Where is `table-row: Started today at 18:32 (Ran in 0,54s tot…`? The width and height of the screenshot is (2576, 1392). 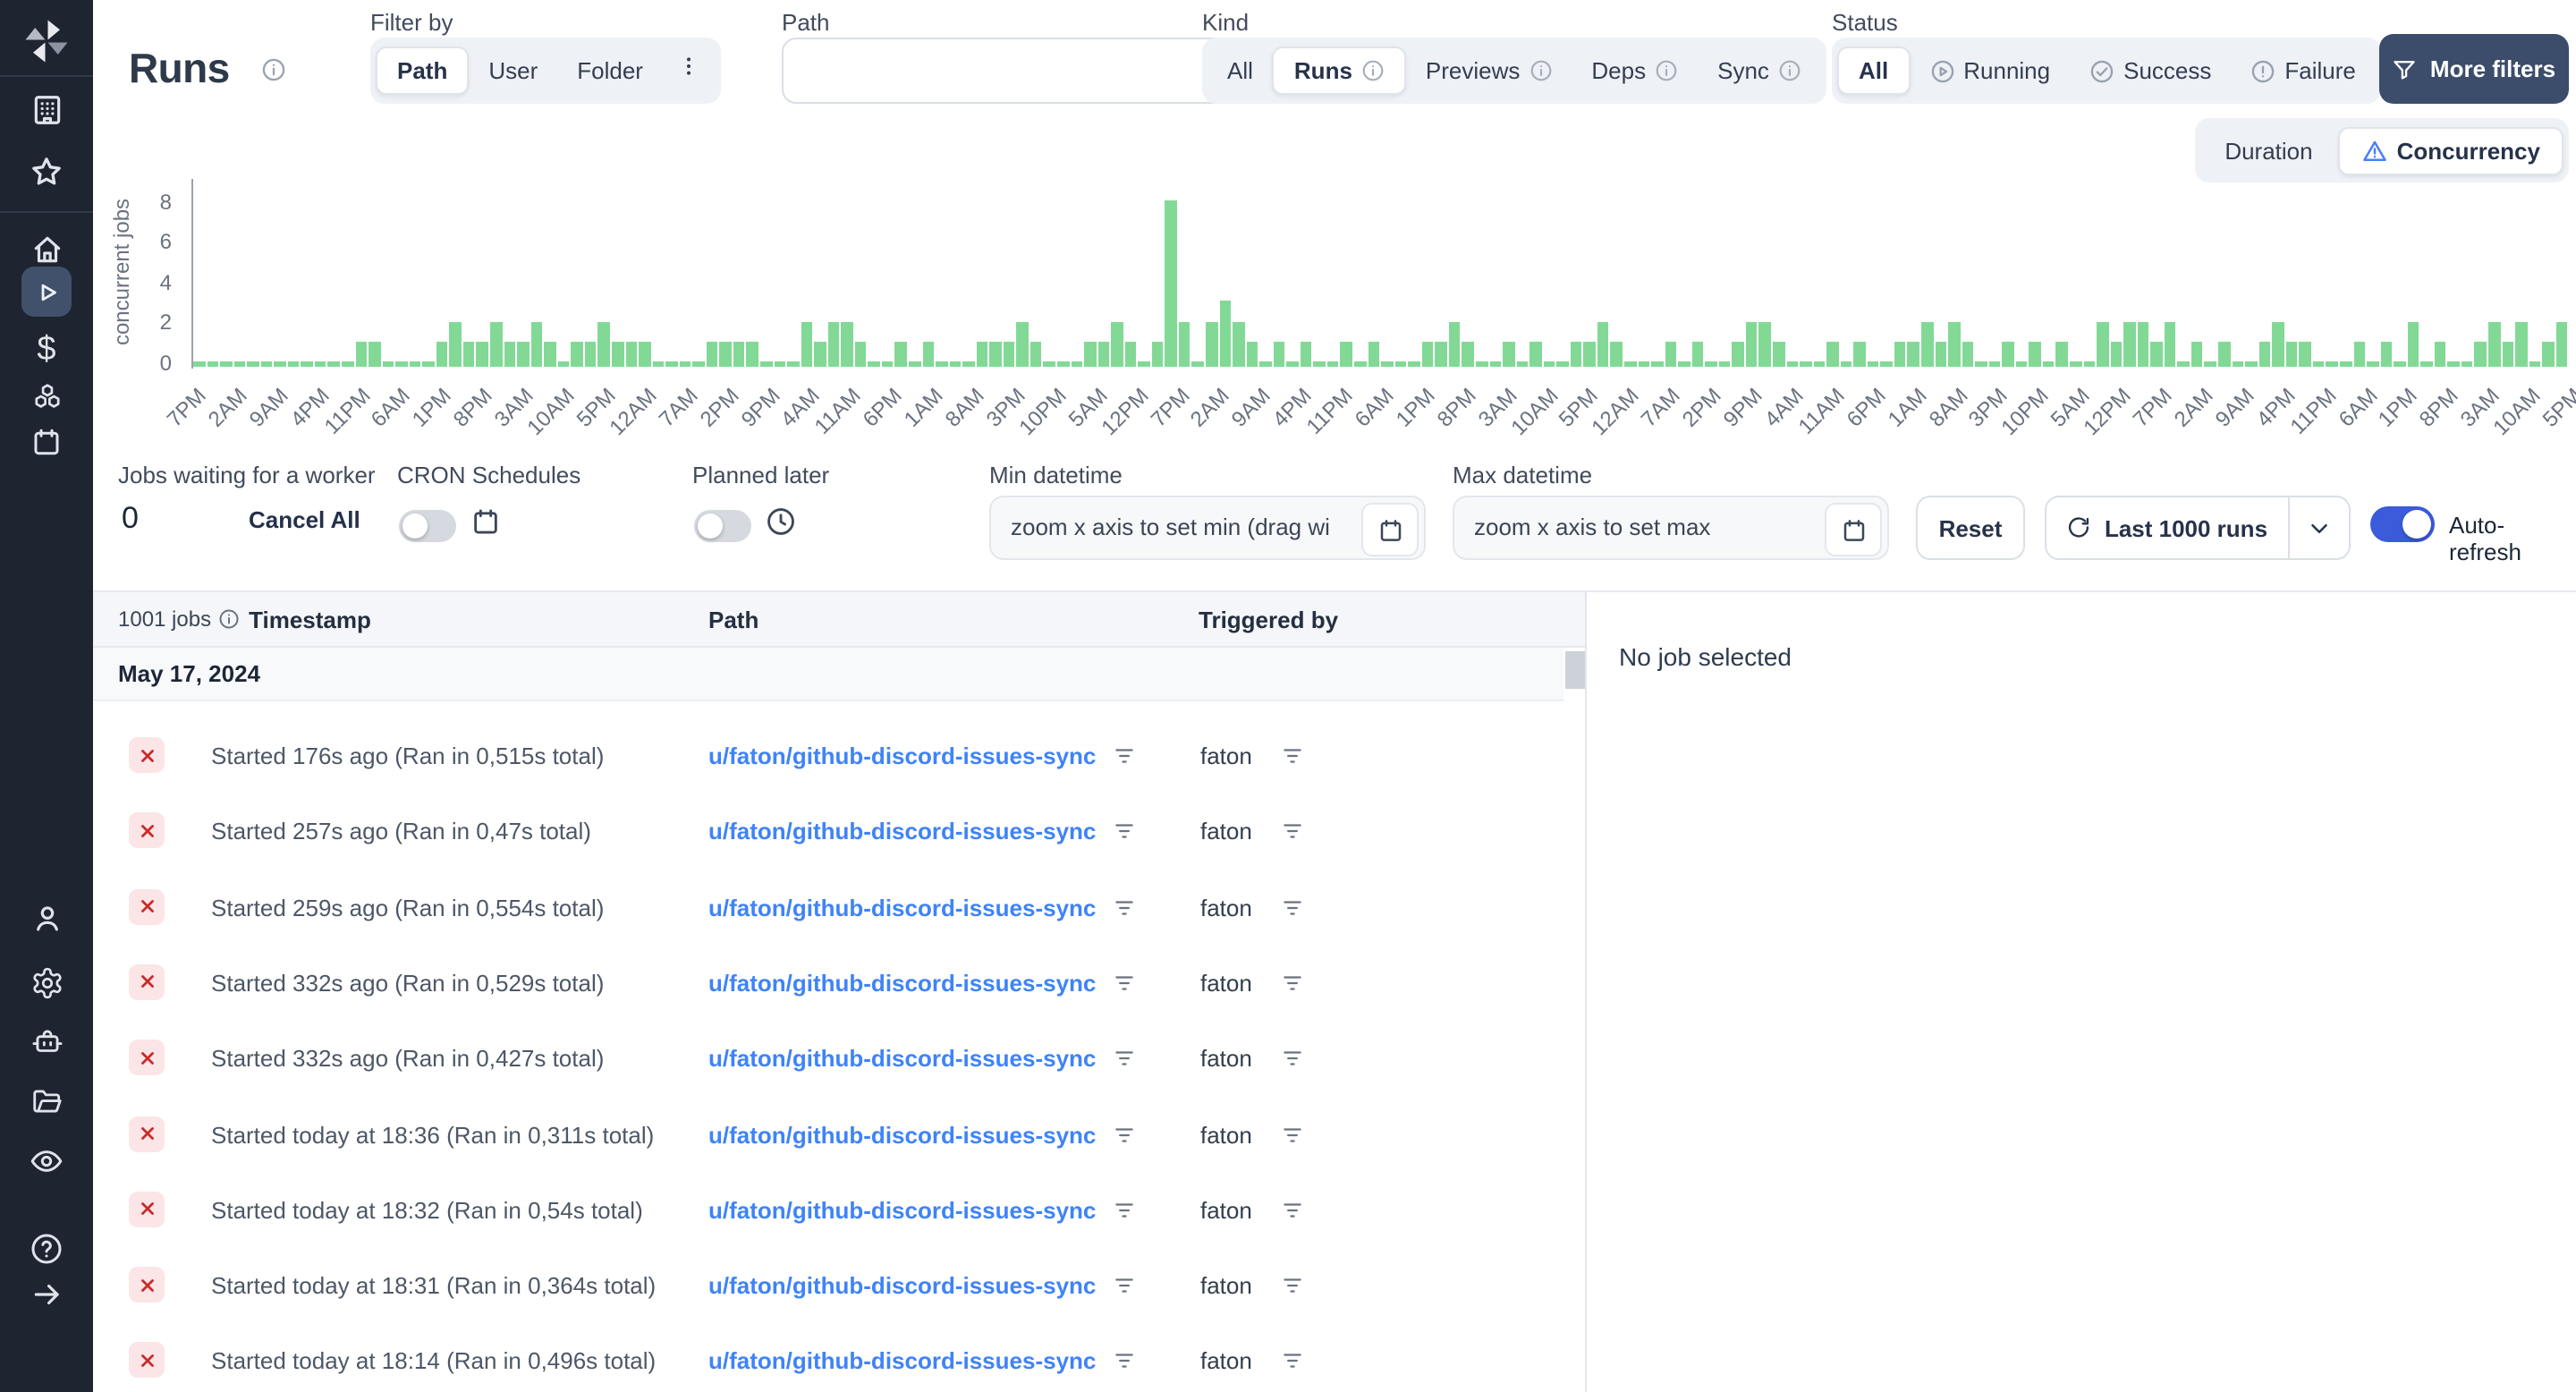 table-row: Started today at 18:32 (Ran in 0,54s tot… is located at coordinates (839, 1209).